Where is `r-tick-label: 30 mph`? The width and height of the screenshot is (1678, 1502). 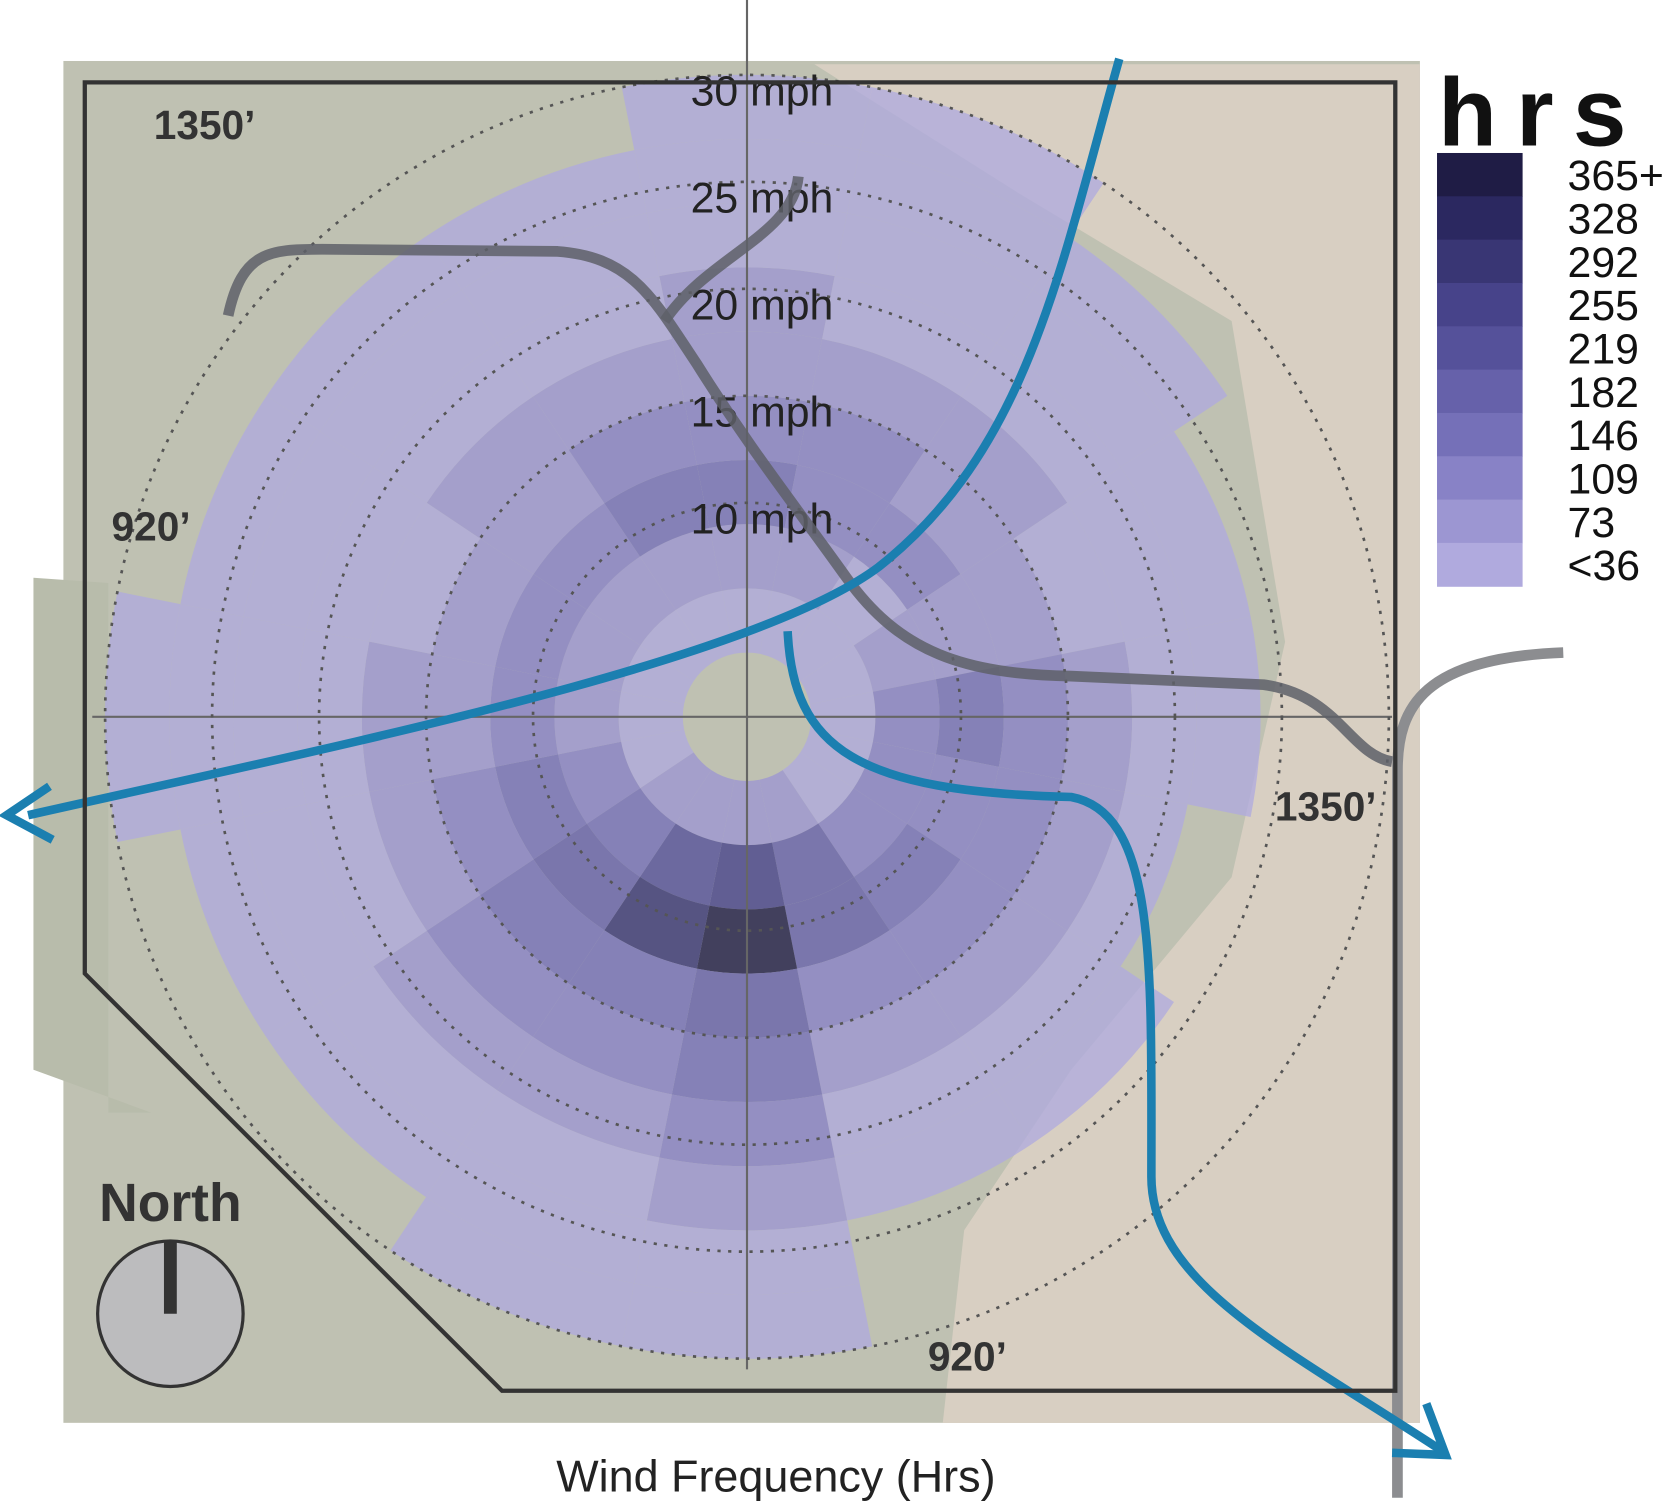 r-tick-label: 30 mph is located at coordinates (762, 91).